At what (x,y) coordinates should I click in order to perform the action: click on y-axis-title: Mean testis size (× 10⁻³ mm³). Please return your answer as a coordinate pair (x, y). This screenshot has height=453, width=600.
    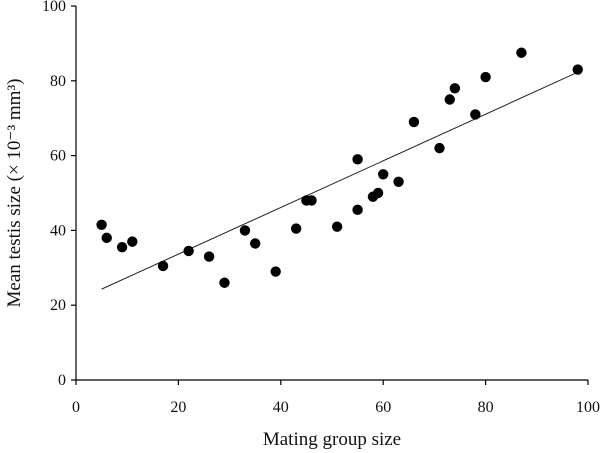
    Looking at the image, I should click on (14, 193).